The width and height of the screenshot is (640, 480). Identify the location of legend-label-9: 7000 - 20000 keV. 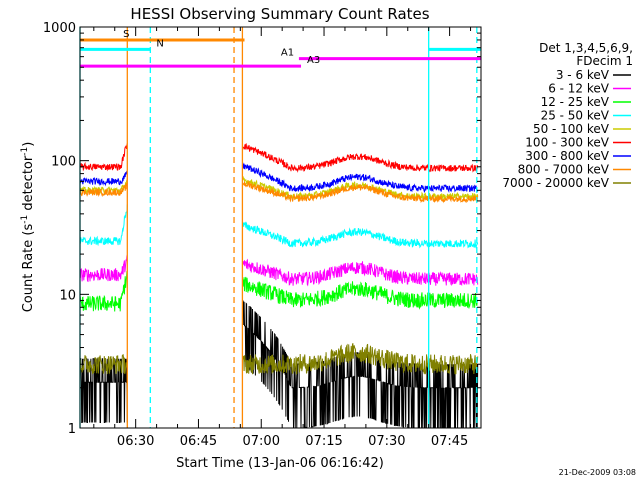
(555, 183).